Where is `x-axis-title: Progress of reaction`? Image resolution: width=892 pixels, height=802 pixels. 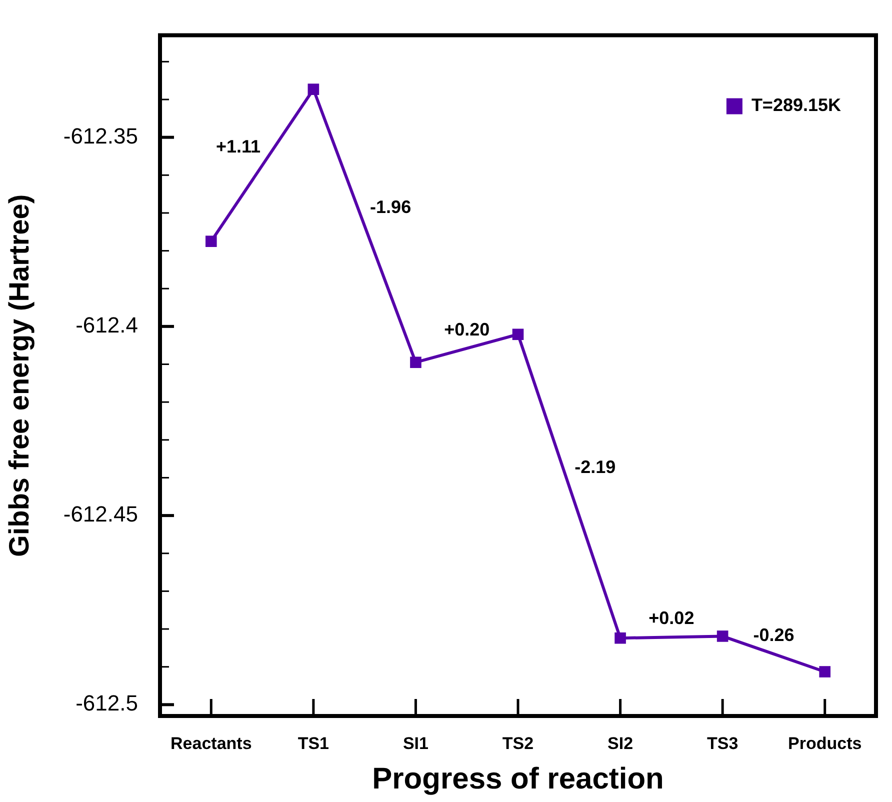 x-axis-title: Progress of reaction is located at coordinates (518, 779).